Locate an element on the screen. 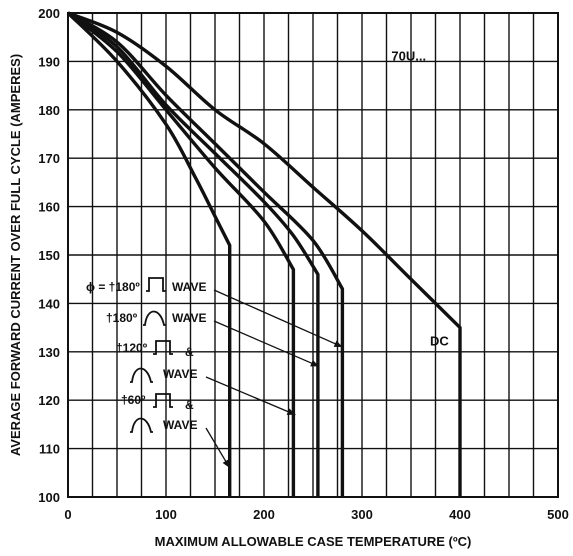  y-tick-label: 110 is located at coordinates (49, 449).